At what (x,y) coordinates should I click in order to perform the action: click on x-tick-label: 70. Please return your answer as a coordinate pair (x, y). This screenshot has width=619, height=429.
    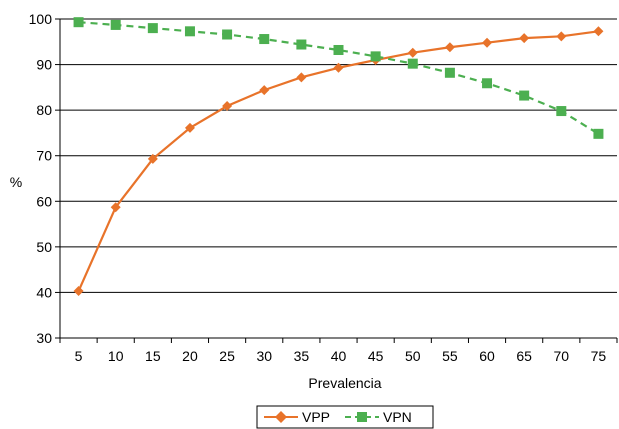
    Looking at the image, I should click on (562, 356).